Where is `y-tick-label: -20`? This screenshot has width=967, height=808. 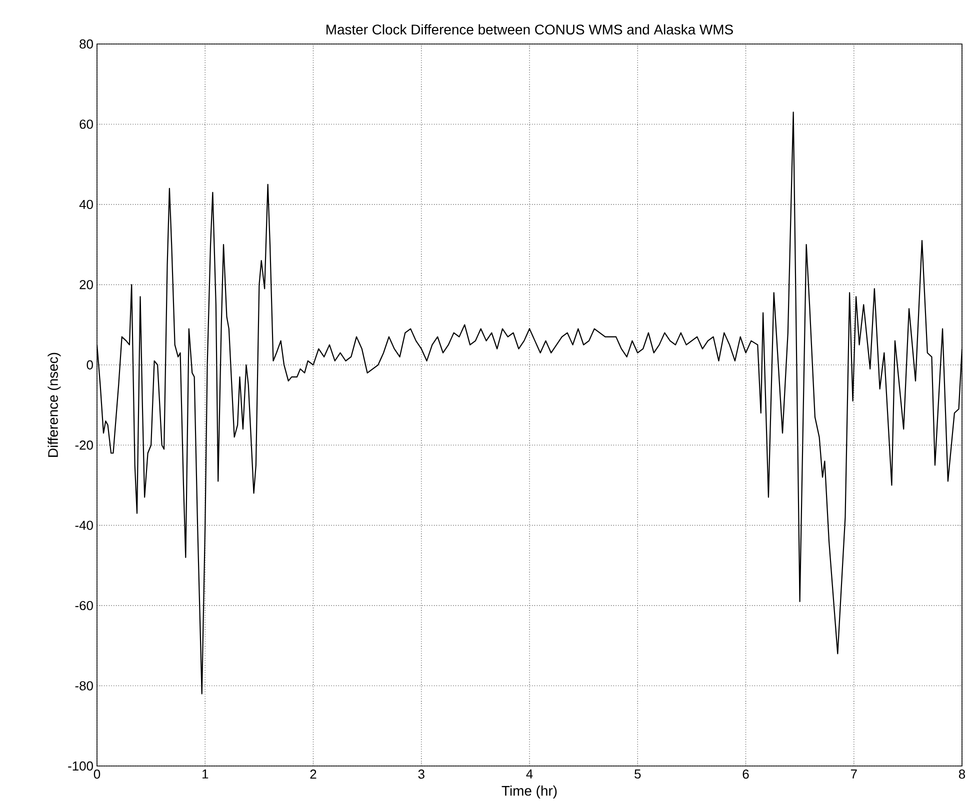
y-tick-label: -20 is located at coordinates (84, 445).